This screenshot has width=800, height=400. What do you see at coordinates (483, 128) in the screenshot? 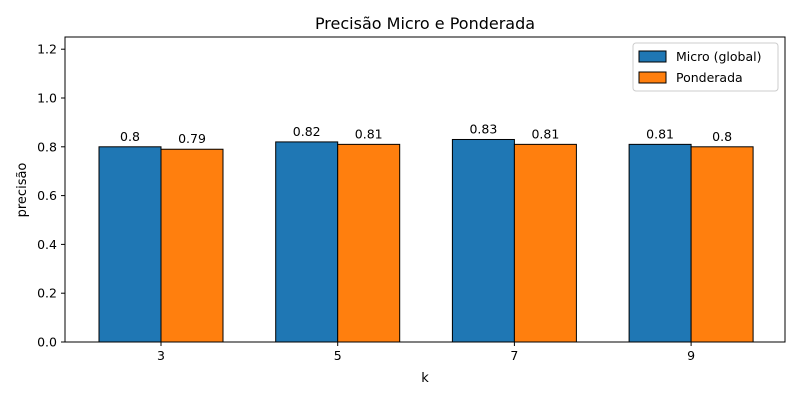
I see `data-label-micro-k7: 0.83` at bounding box center [483, 128].